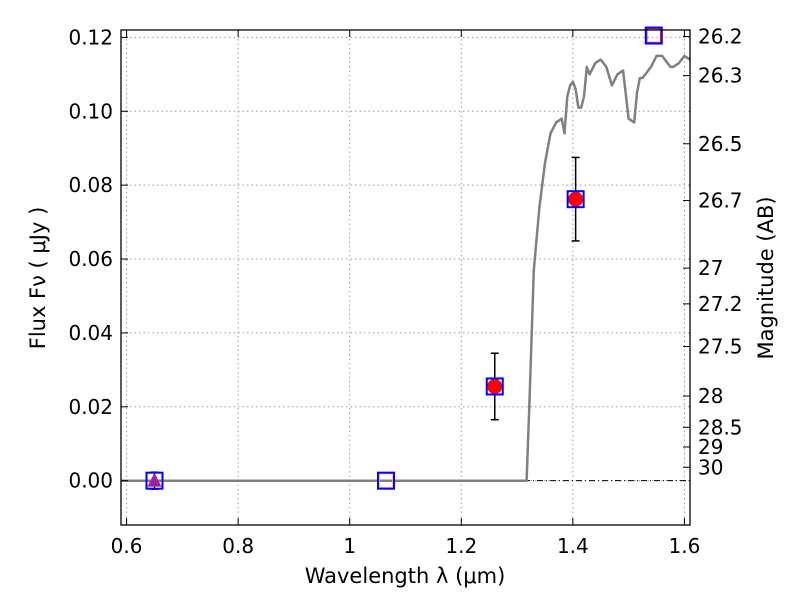  Describe the element at coordinates (90, 37) in the screenshot. I see `y-tick-label: 0.12` at that location.